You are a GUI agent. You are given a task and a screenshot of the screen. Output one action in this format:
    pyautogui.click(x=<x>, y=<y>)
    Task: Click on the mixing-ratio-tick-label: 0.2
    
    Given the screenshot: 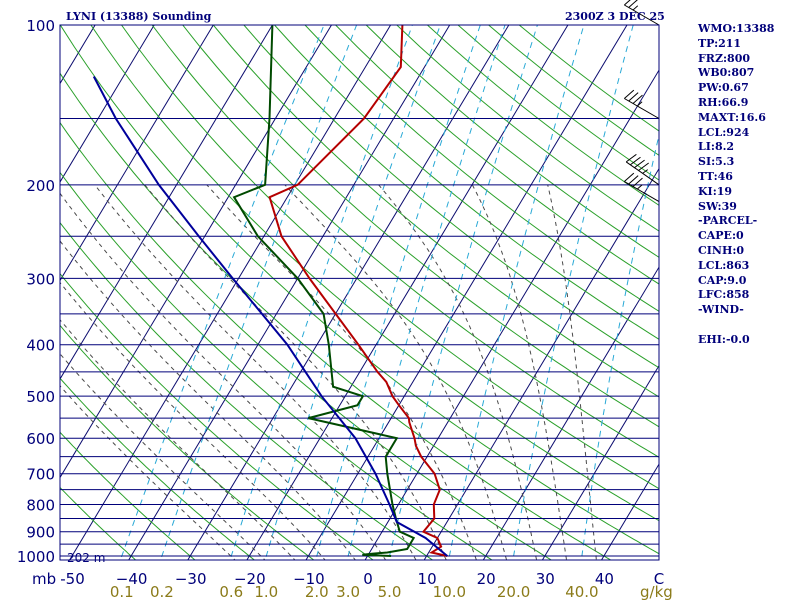 What is the action you would take?
    pyautogui.click(x=162, y=591)
    